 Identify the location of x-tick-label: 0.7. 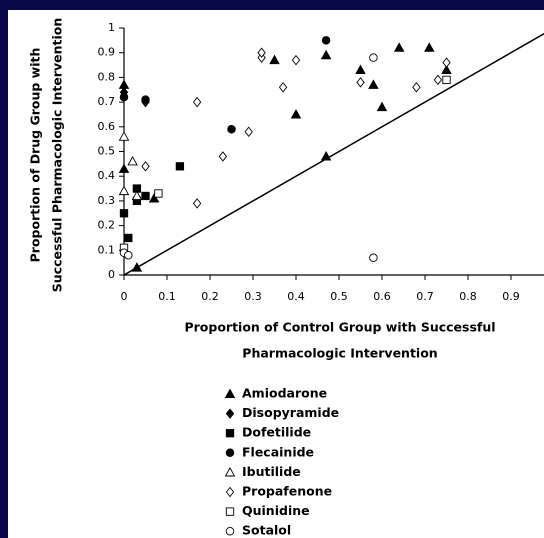
(425, 296).